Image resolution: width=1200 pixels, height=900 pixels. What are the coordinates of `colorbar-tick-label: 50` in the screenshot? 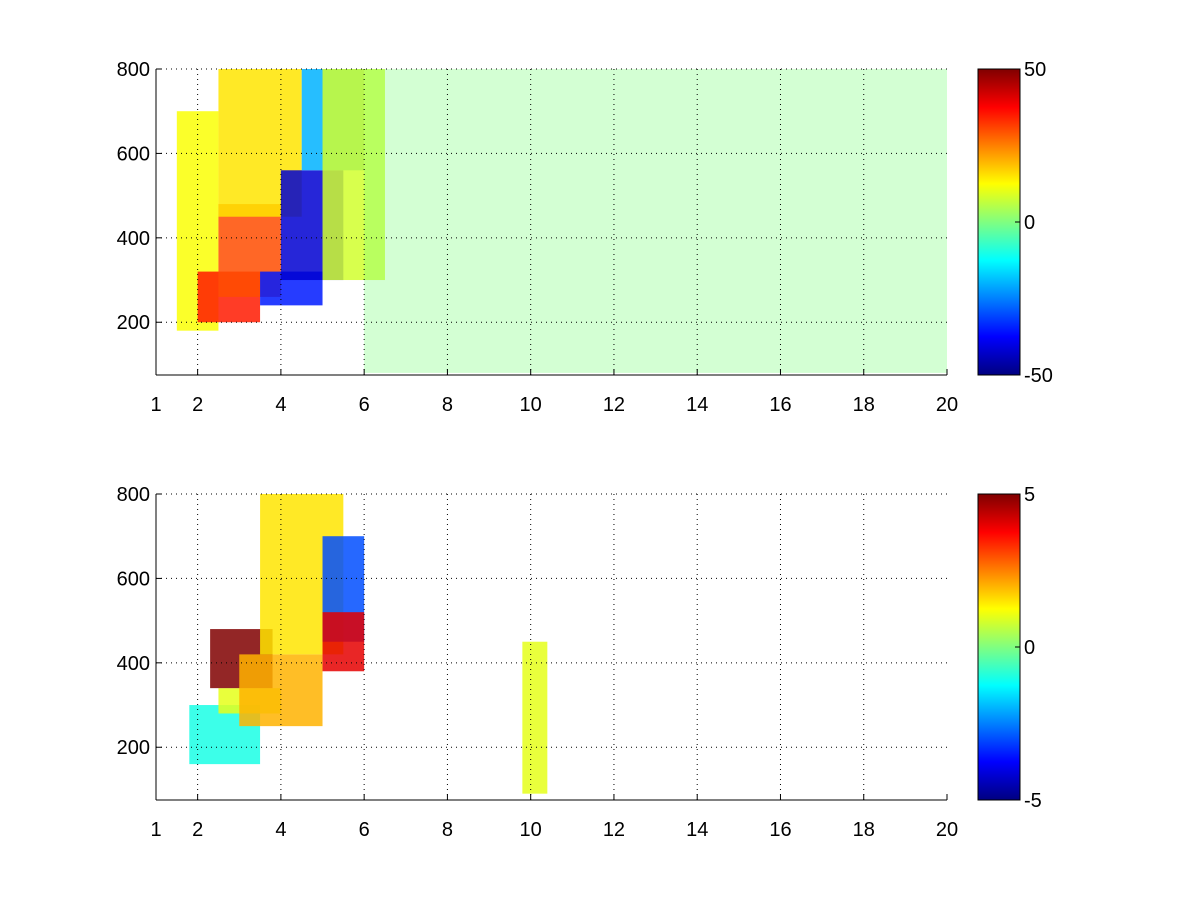 It's located at (1035, 70).